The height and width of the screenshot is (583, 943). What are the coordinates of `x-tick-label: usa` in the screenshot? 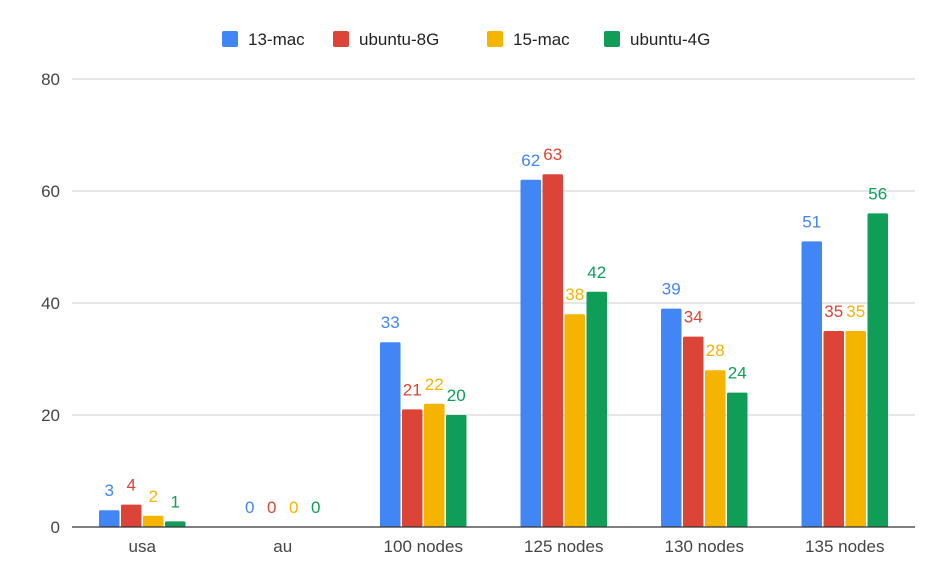 It's located at (143, 546).